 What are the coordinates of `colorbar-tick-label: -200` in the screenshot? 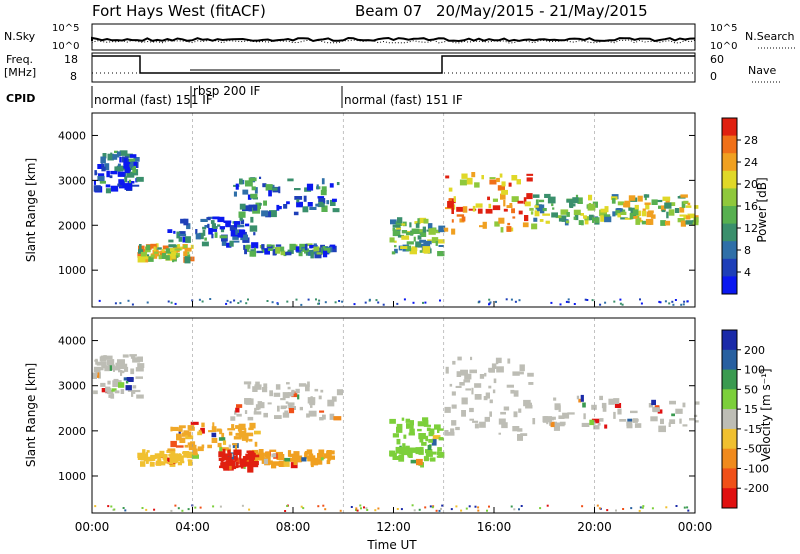 It's located at (756, 488).